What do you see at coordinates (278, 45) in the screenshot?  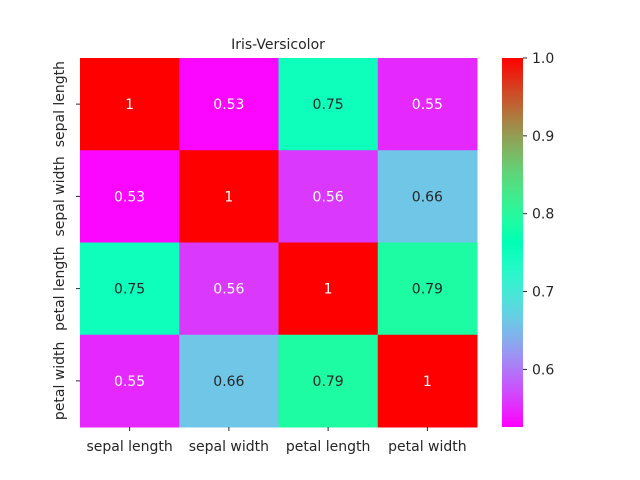 I see `chart-title: Iris-Versicolor` at bounding box center [278, 45].